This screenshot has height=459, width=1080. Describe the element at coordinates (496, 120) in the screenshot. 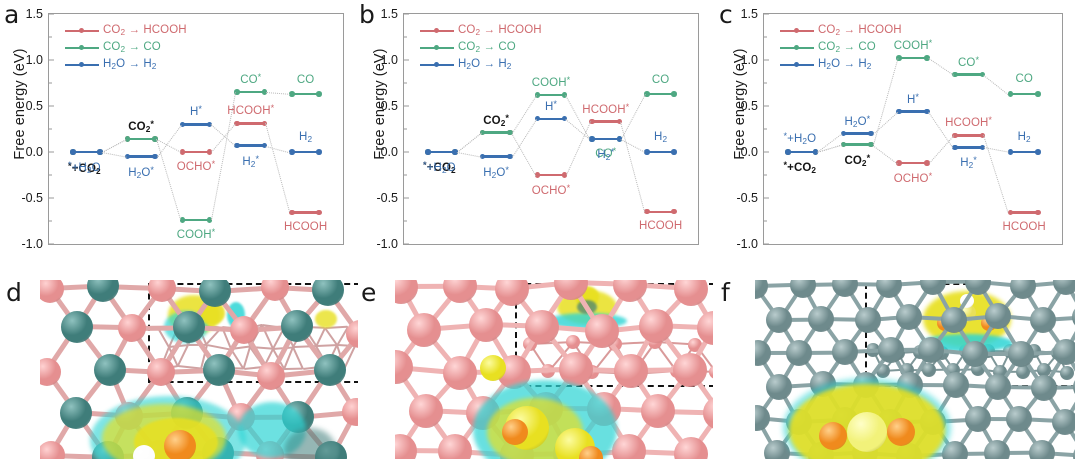

I see `energy-level-label: CO2*` at that location.